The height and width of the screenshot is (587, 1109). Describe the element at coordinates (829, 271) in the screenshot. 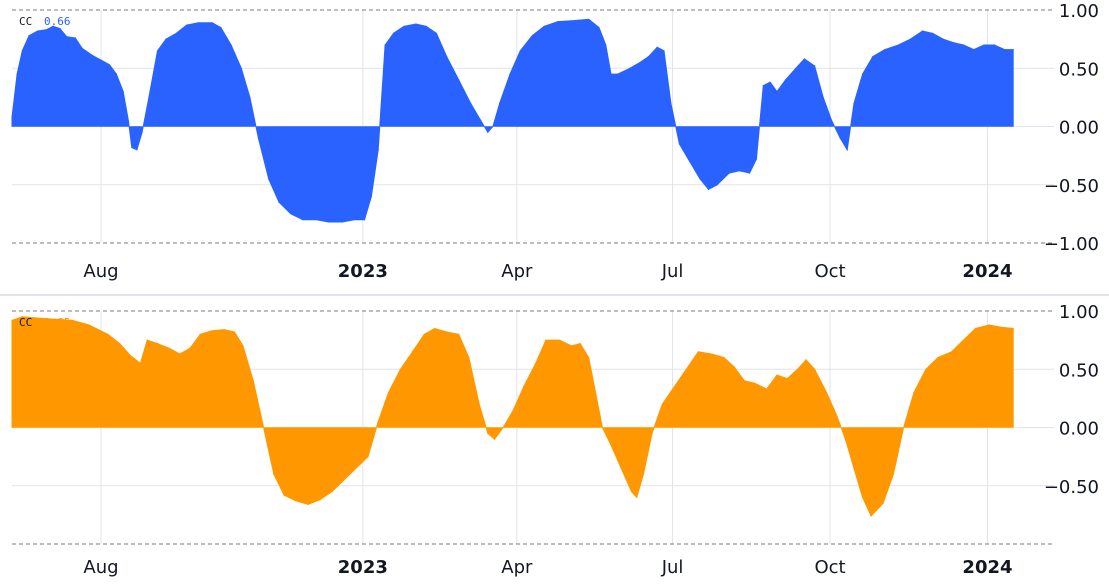

I see `x-tick-label: Oct` at that location.